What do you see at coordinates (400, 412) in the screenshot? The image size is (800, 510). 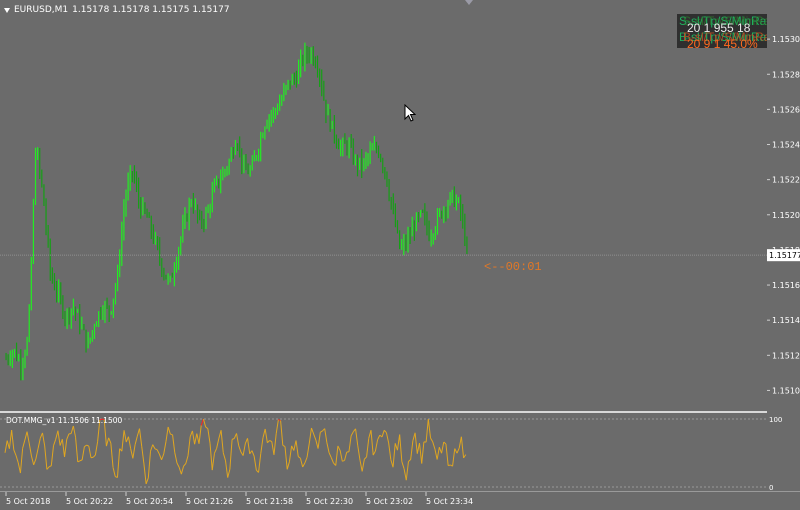 I see `pane-separator` at bounding box center [400, 412].